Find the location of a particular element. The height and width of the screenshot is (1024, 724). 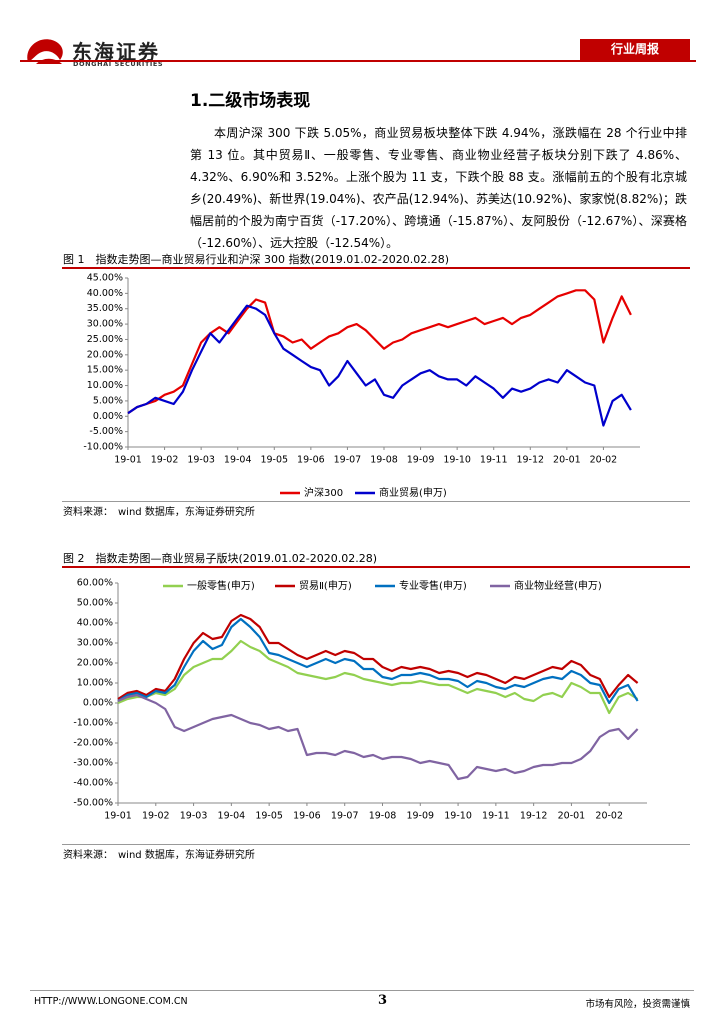

legend-label: 贸易Ⅱ(申万) is located at coordinates (325, 585).